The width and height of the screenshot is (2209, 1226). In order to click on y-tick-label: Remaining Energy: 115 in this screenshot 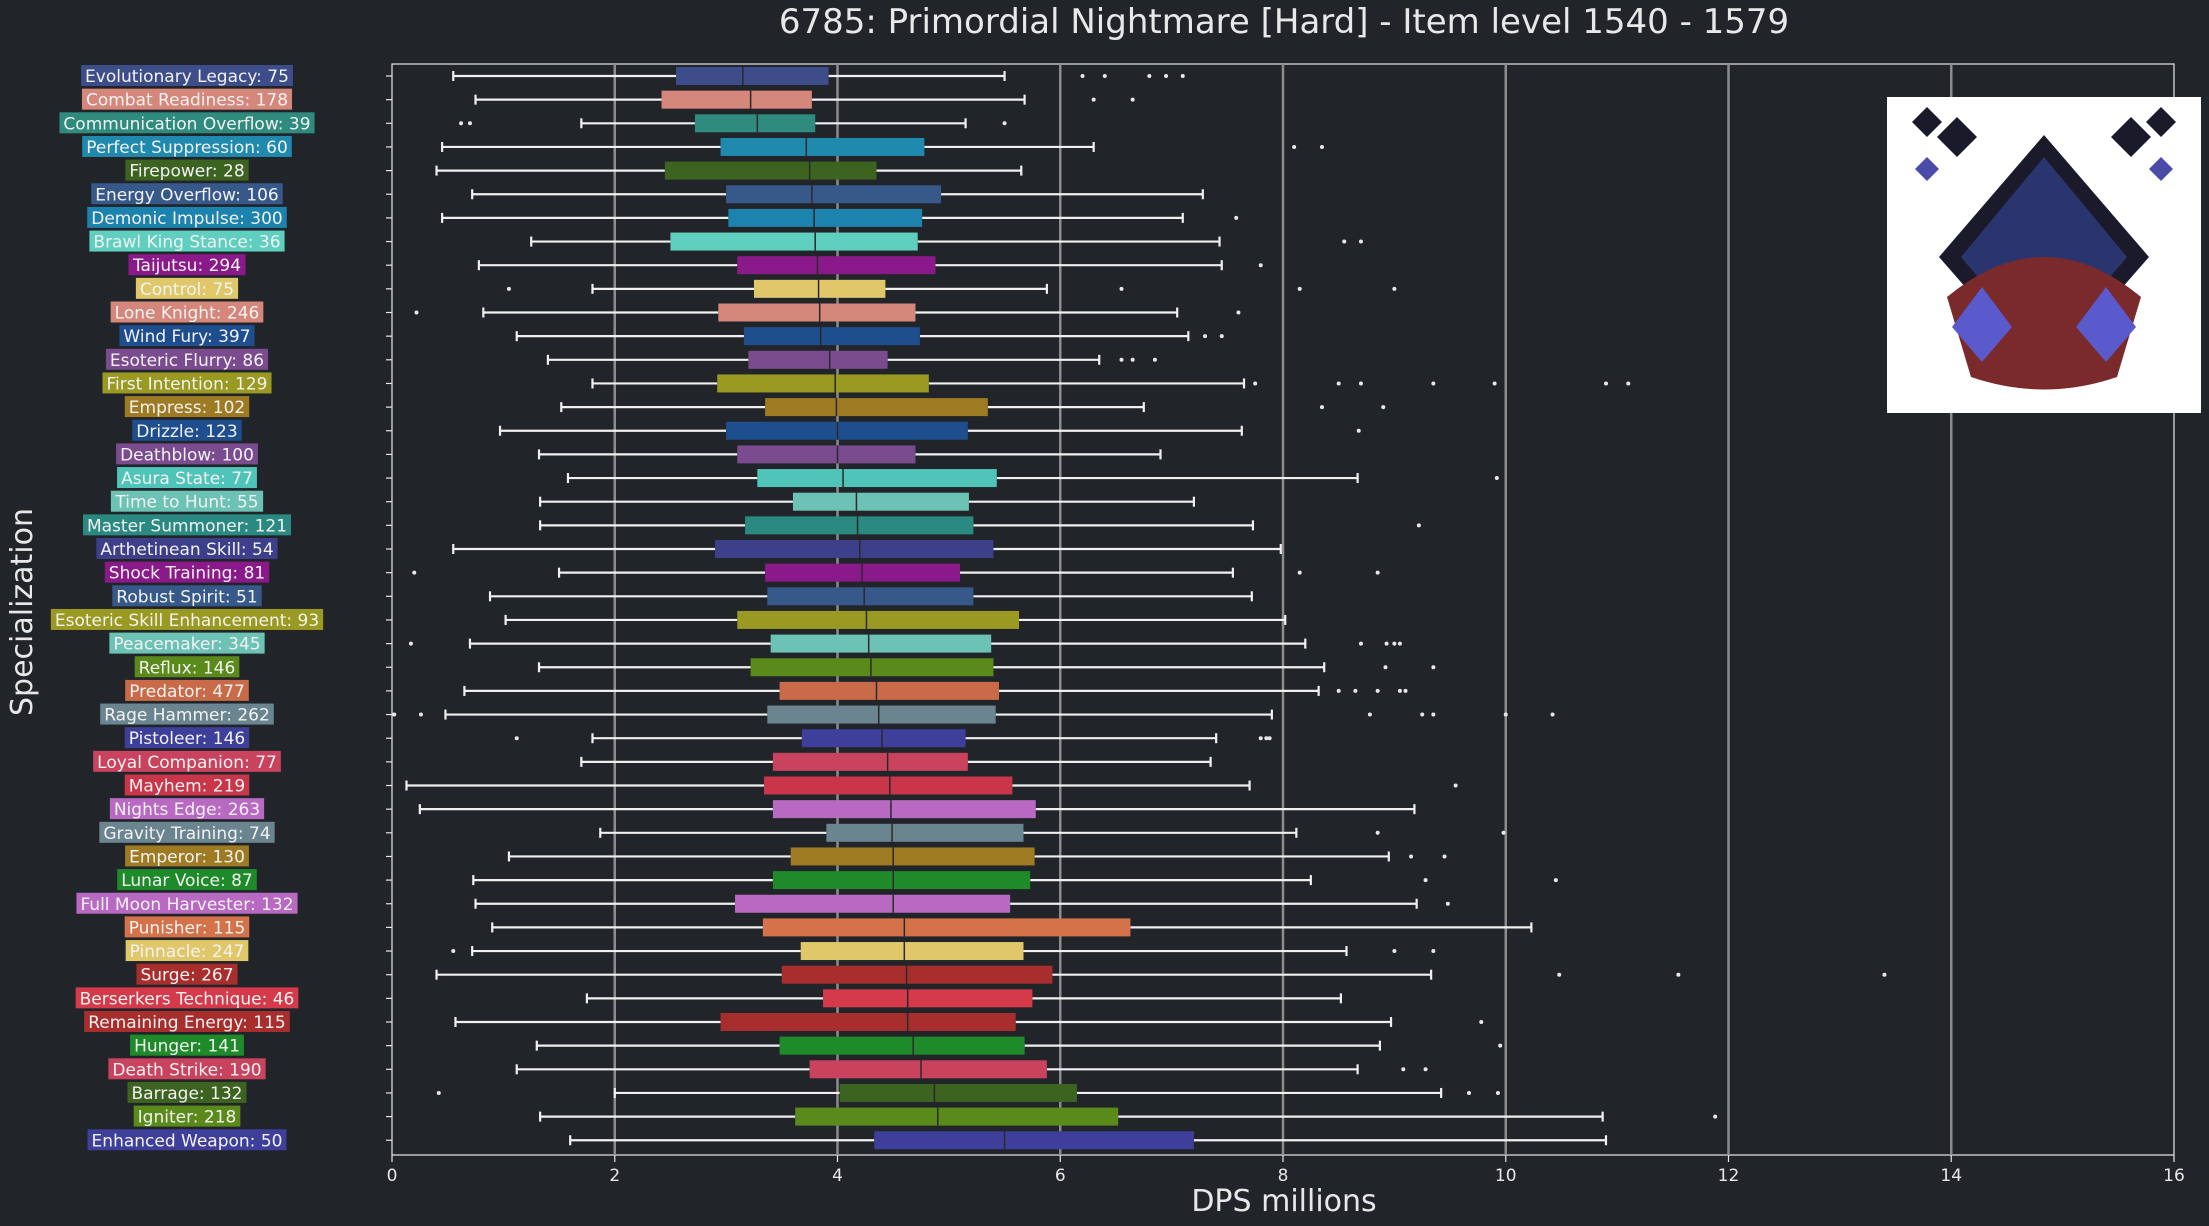, I will do `click(187, 1023)`.